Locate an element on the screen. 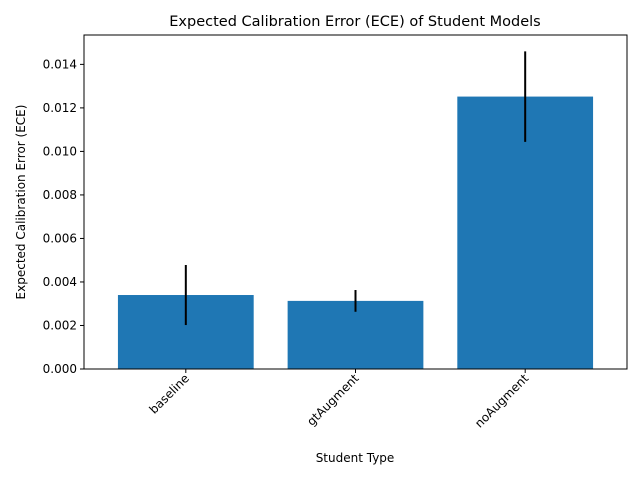  bar-gtAugment is located at coordinates (355, 334).